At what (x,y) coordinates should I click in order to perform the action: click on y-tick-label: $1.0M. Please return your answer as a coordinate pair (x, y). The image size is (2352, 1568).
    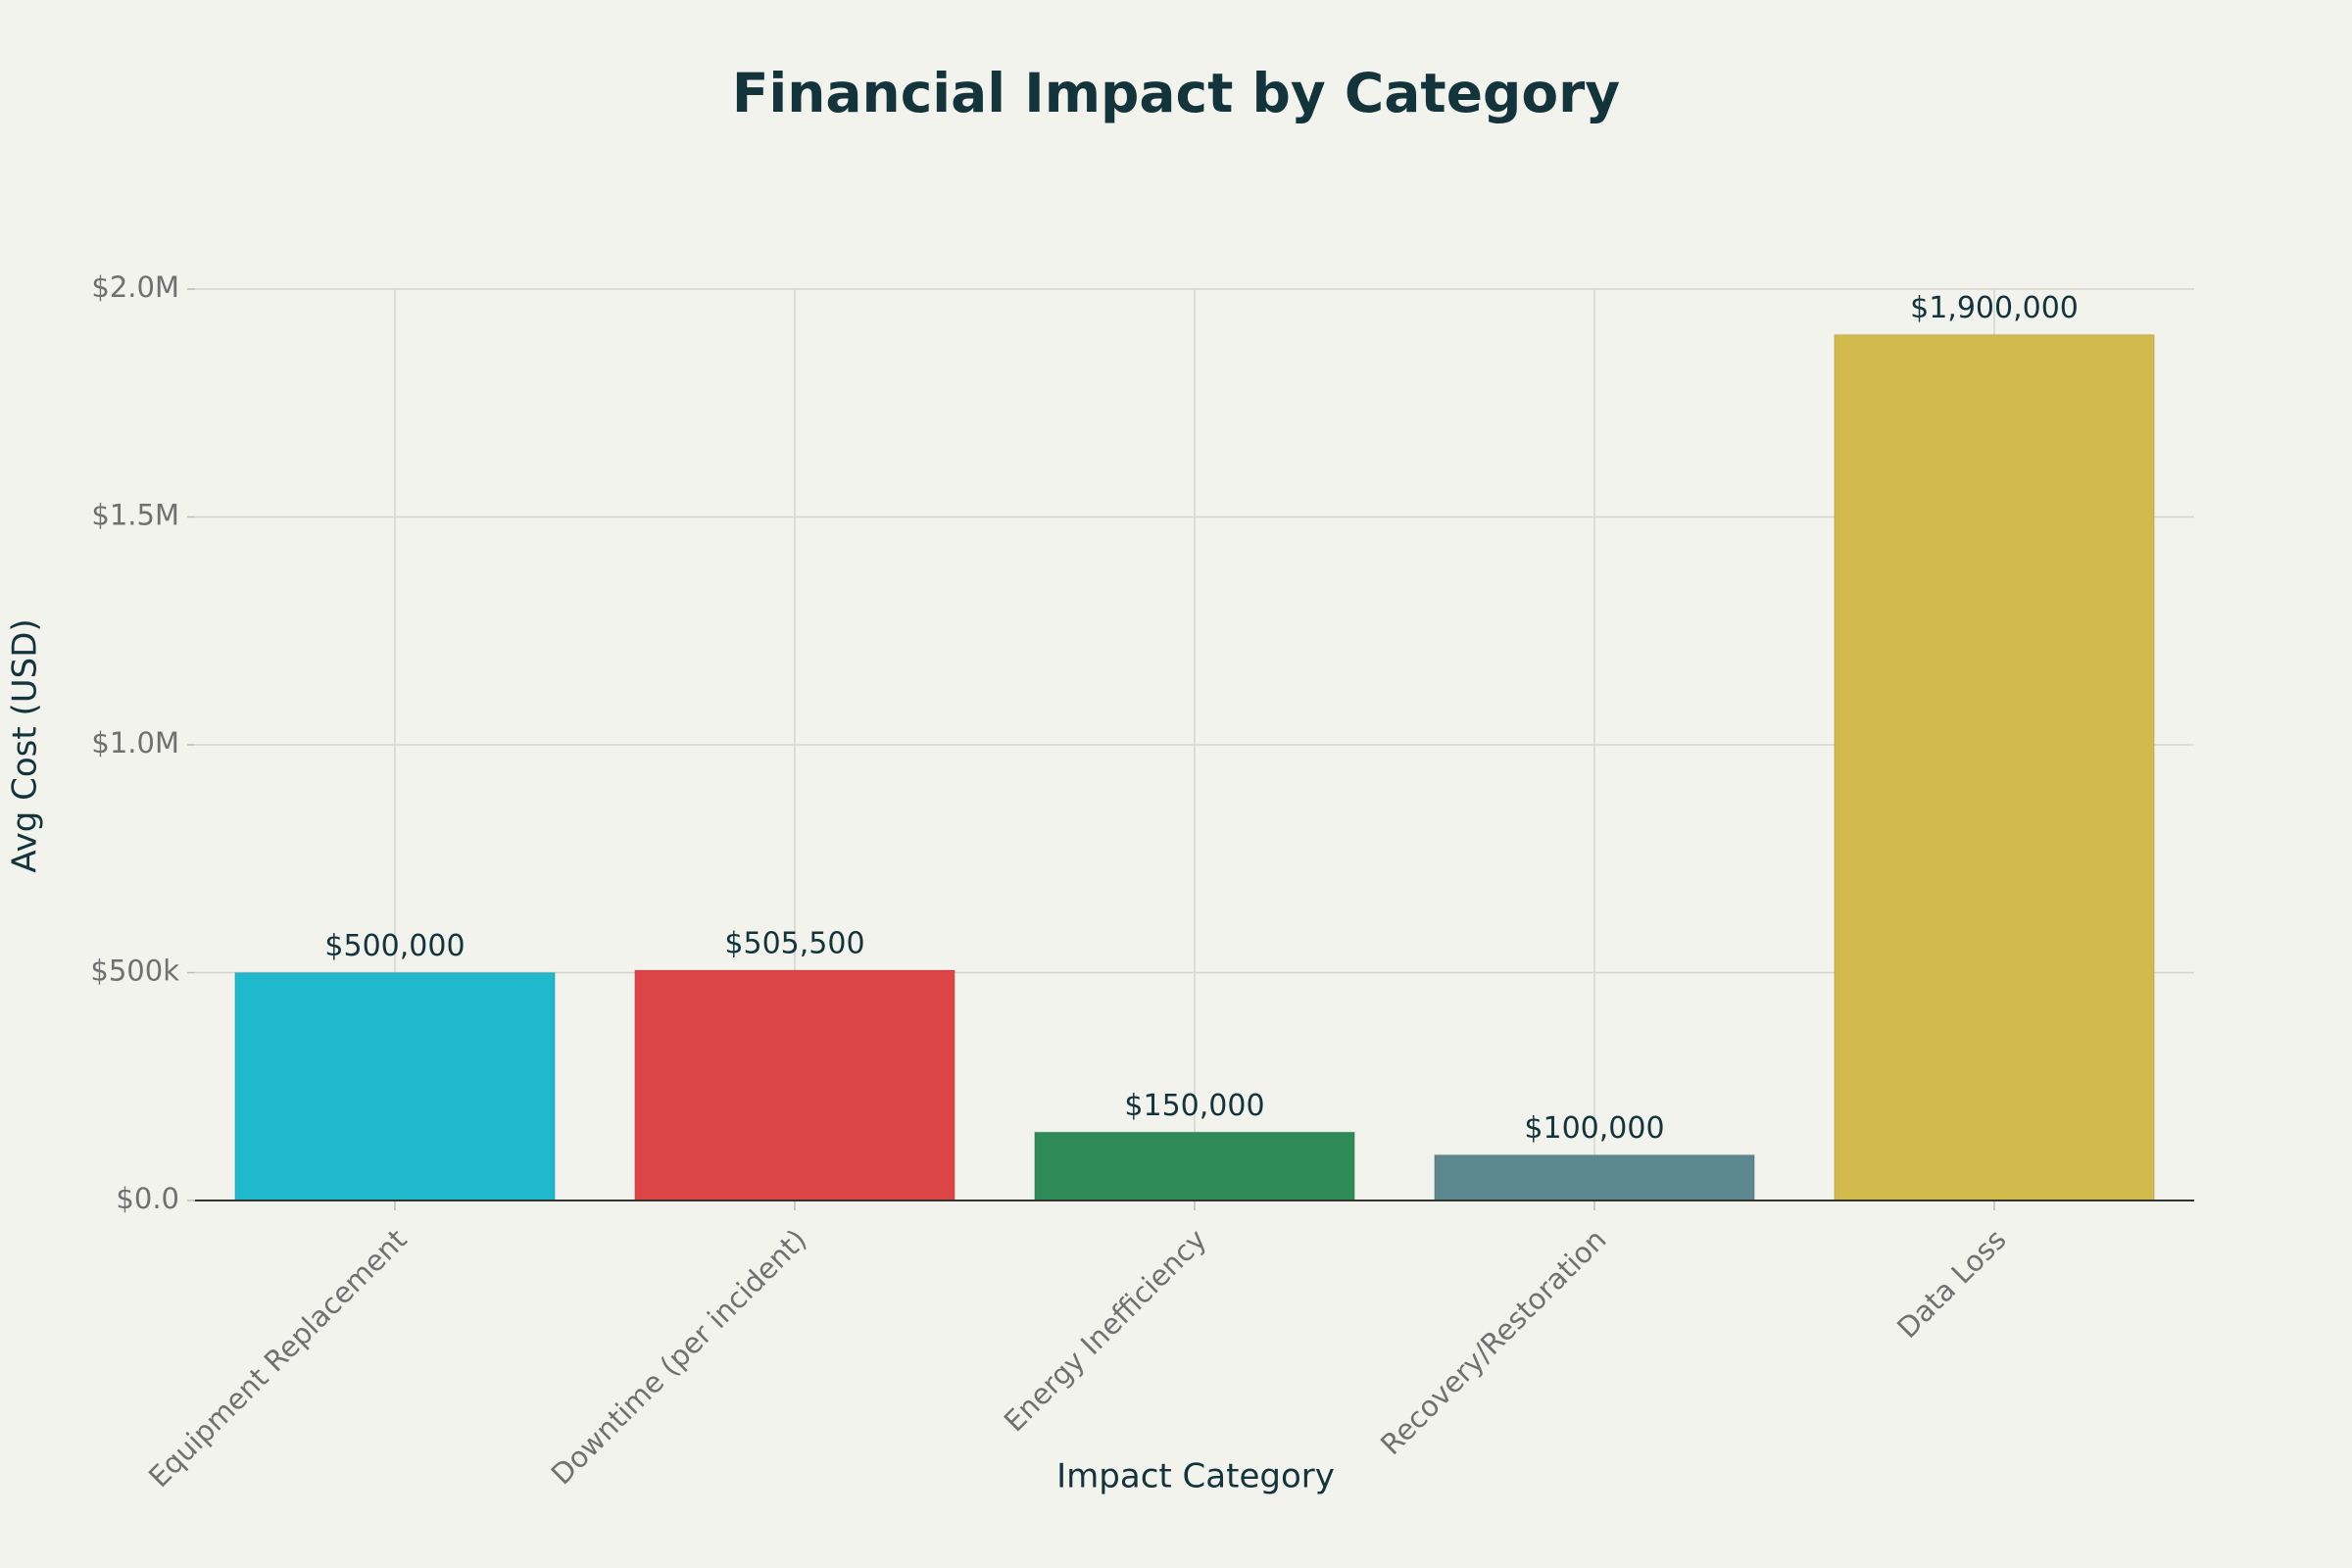
    Looking at the image, I should click on (135, 743).